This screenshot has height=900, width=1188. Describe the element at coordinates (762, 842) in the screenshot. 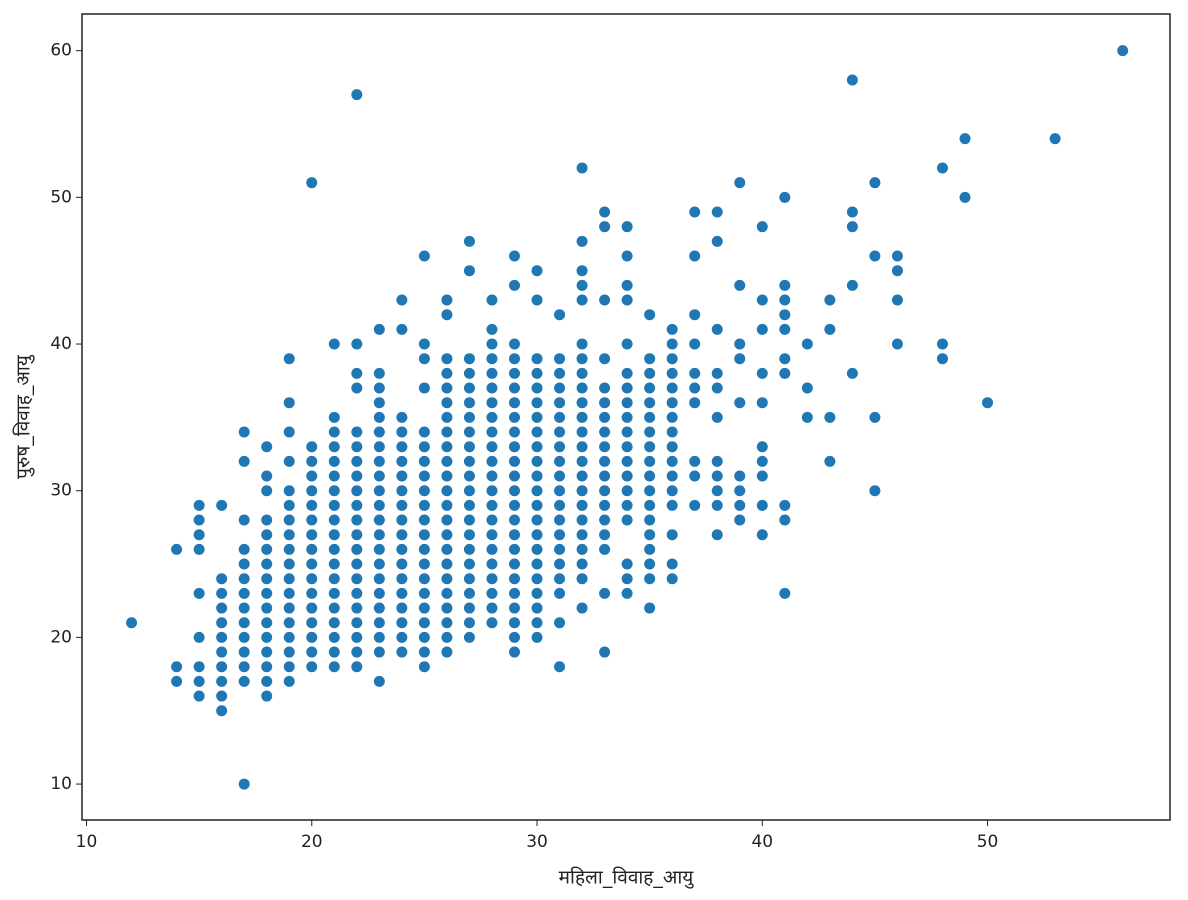

I see `x-tick-label: 40` at that location.